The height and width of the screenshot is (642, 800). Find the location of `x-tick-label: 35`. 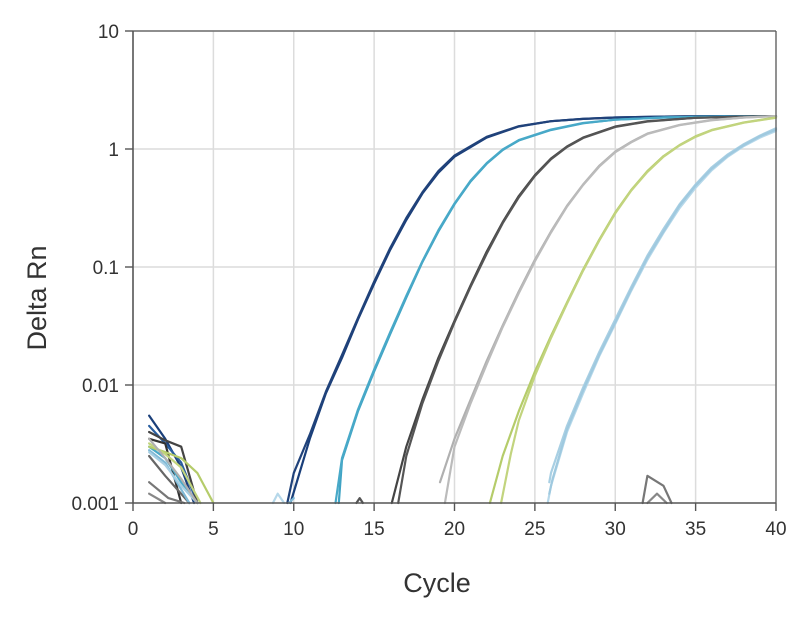

x-tick-label: 35 is located at coordinates (695, 529).